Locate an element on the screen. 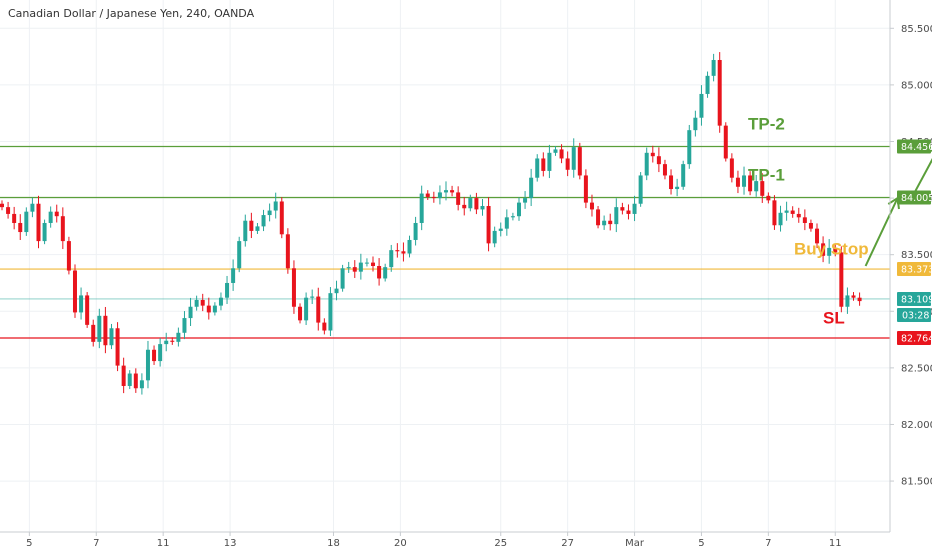  level-badge-label: 84.456 is located at coordinates (916, 147).